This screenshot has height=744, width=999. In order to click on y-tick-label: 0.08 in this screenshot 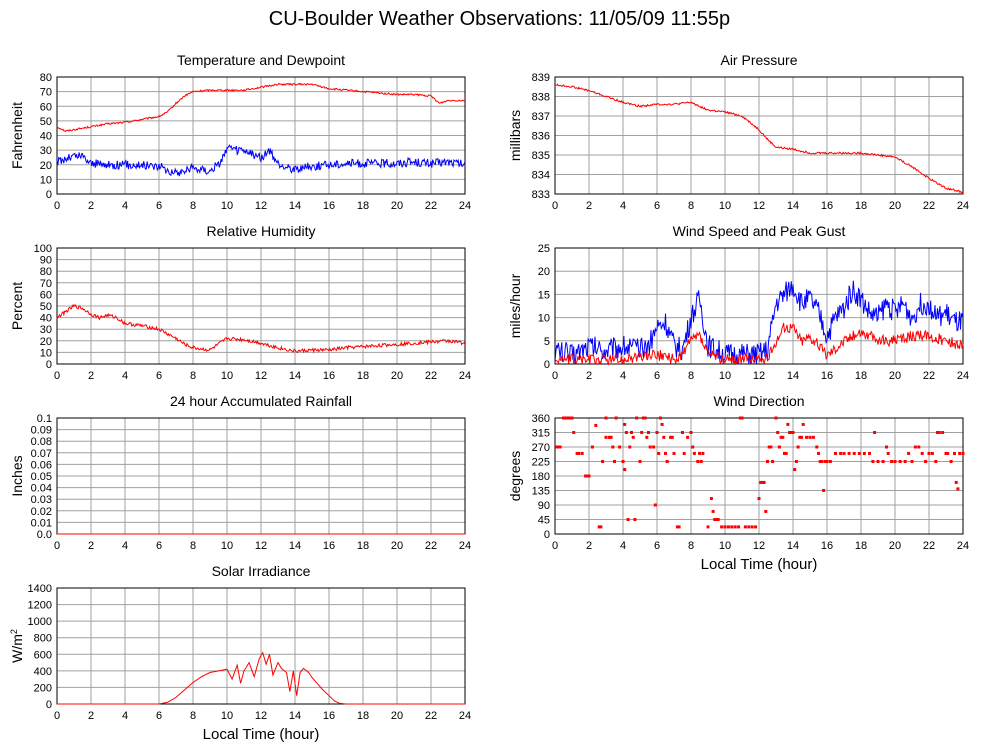, I will do `click(41, 442)`.